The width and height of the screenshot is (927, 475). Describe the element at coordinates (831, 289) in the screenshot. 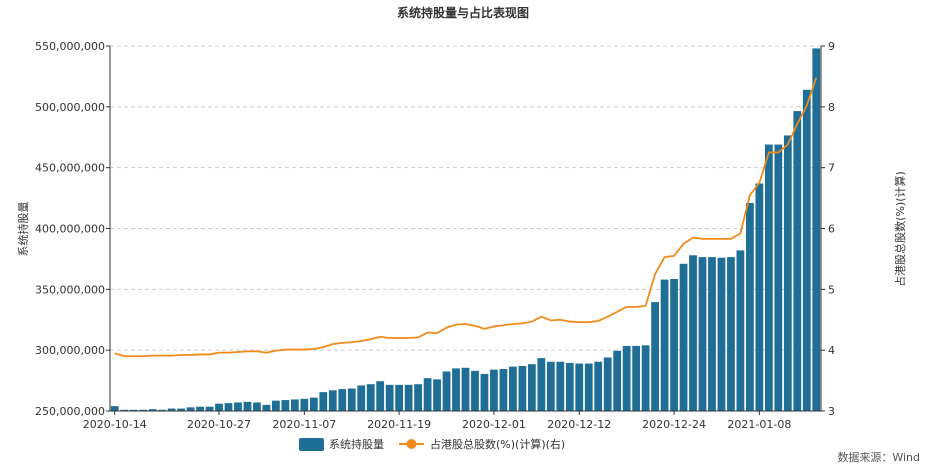

I see `right-tick-label: 5` at that location.